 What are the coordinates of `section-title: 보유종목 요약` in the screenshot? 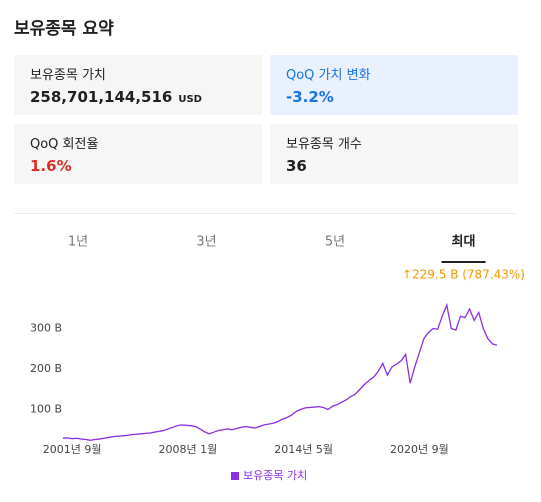 It's located at (64, 29).